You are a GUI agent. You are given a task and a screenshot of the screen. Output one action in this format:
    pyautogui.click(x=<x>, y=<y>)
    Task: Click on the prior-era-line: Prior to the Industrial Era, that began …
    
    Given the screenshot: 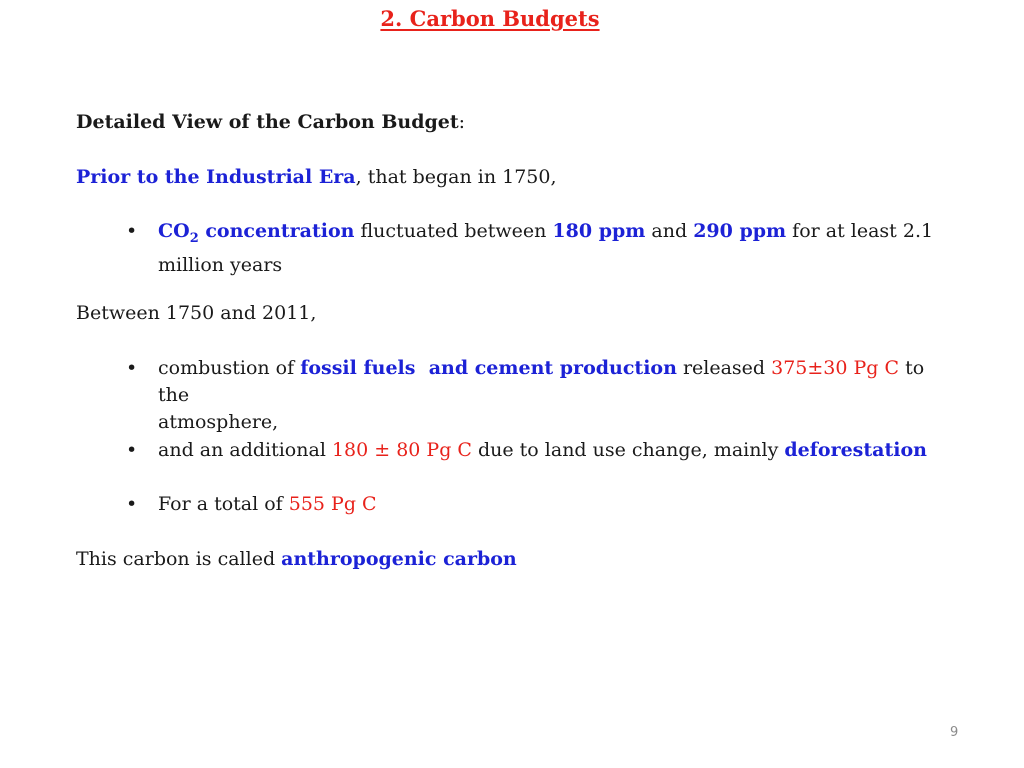 What is the action you would take?
    pyautogui.click(x=316, y=177)
    